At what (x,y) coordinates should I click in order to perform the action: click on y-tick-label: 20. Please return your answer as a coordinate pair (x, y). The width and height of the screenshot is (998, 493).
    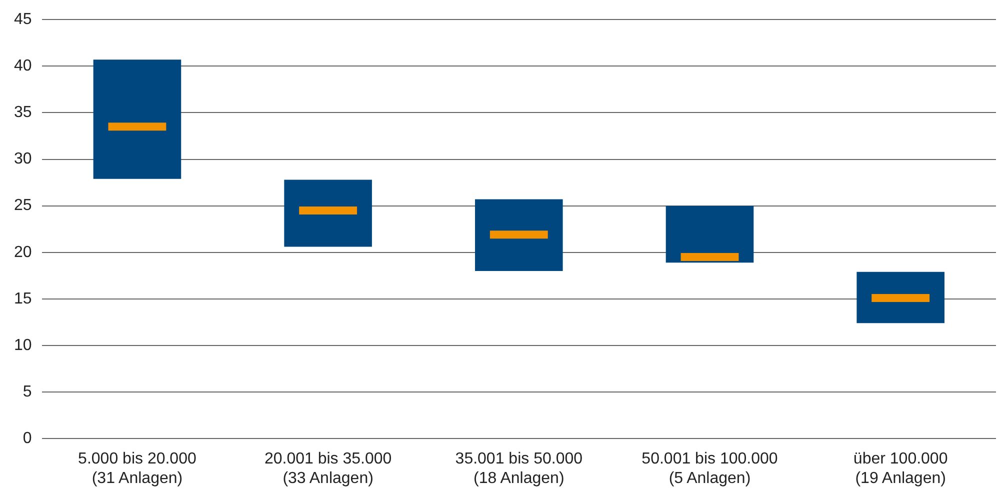
    Looking at the image, I should click on (23, 252).